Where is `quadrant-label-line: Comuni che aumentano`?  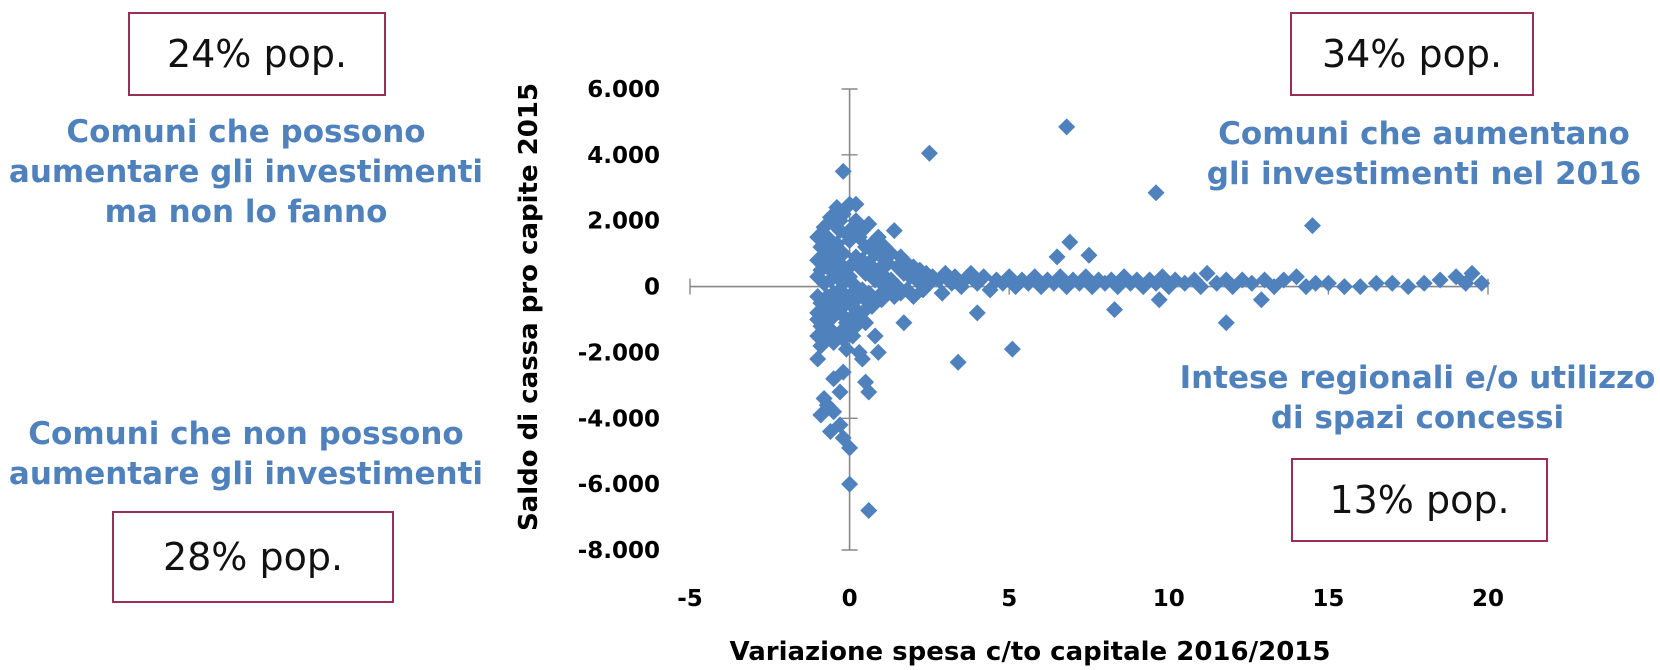 quadrant-label-line: Comuni che aumentano is located at coordinates (1424, 134).